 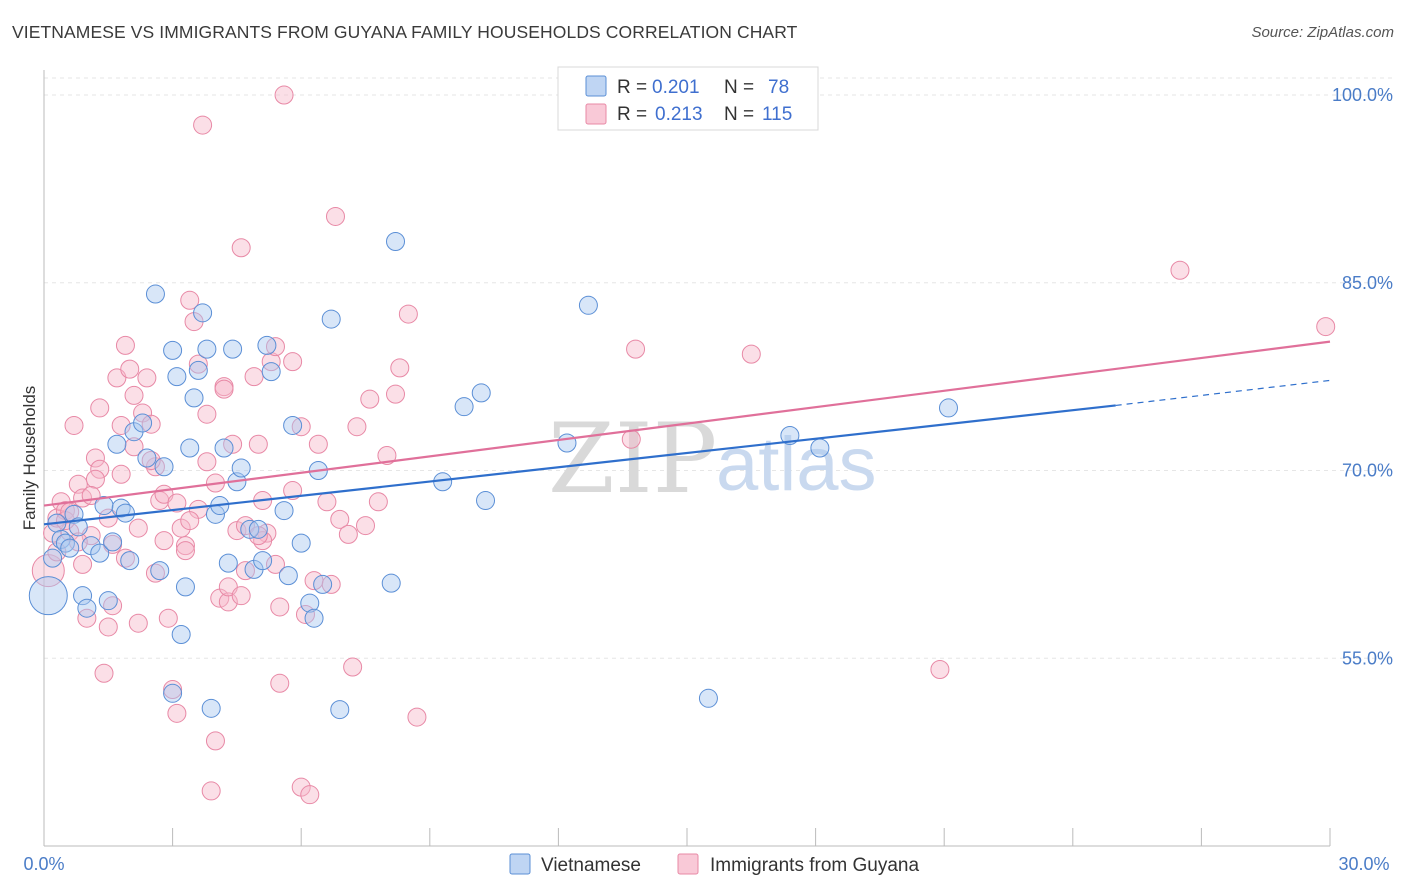 I want to click on legend-r-label-1: R =, so click(x=632, y=87).